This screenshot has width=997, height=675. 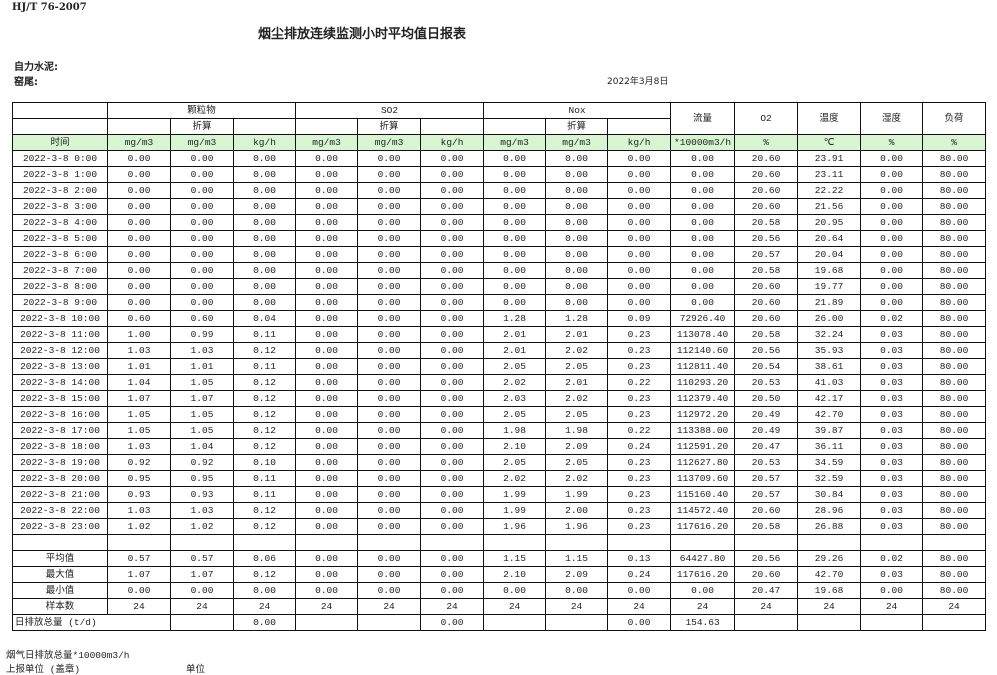 I want to click on value-cell: 1.02, so click(x=202, y=526).